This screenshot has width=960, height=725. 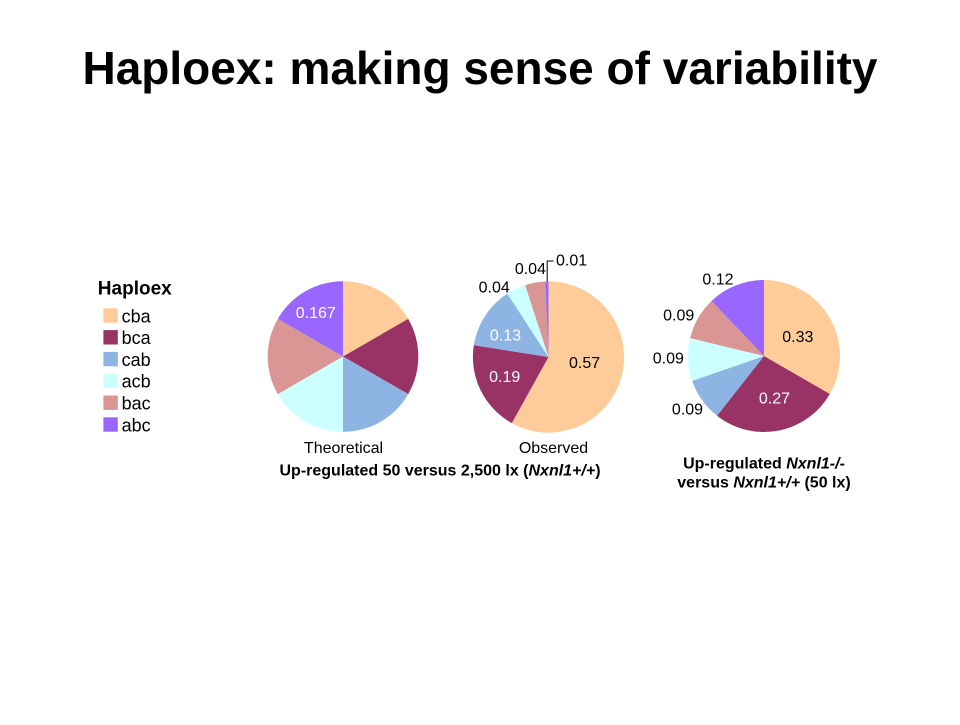 I want to click on svg-text: 0.13, so click(x=505, y=336).